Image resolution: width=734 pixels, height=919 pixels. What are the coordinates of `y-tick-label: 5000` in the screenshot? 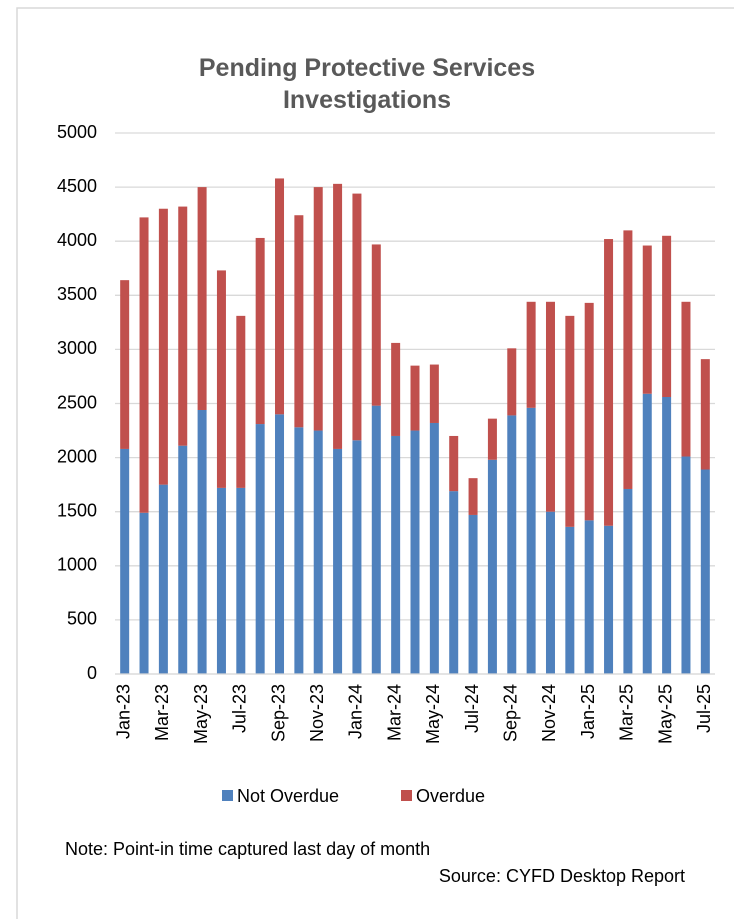 It's located at (77, 132).